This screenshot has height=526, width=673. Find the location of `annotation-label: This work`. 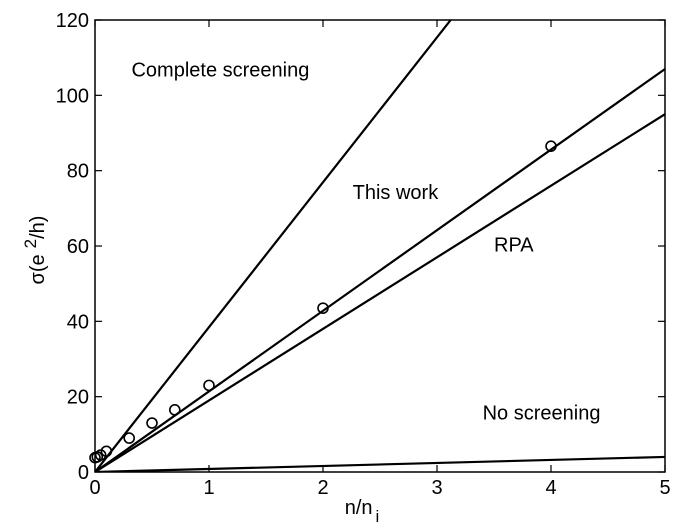

annotation-label: This work is located at coordinates (396, 193).